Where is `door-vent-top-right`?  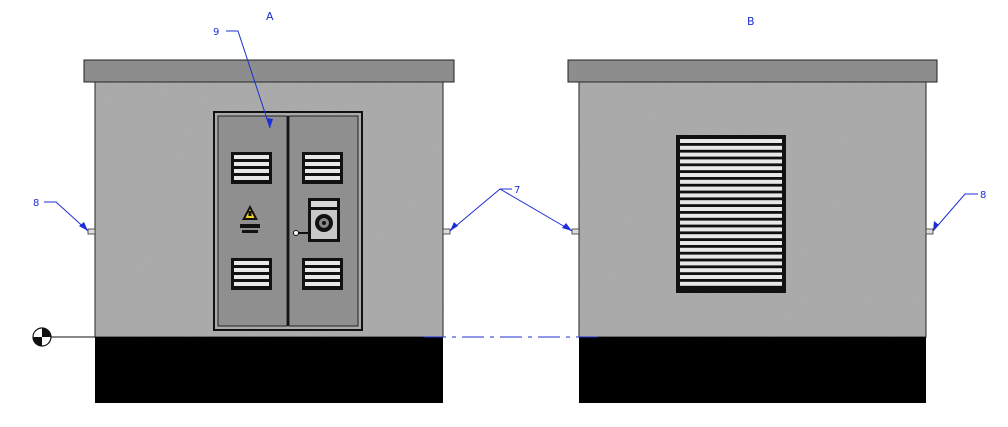 door-vent-top-right is located at coordinates (322, 168).